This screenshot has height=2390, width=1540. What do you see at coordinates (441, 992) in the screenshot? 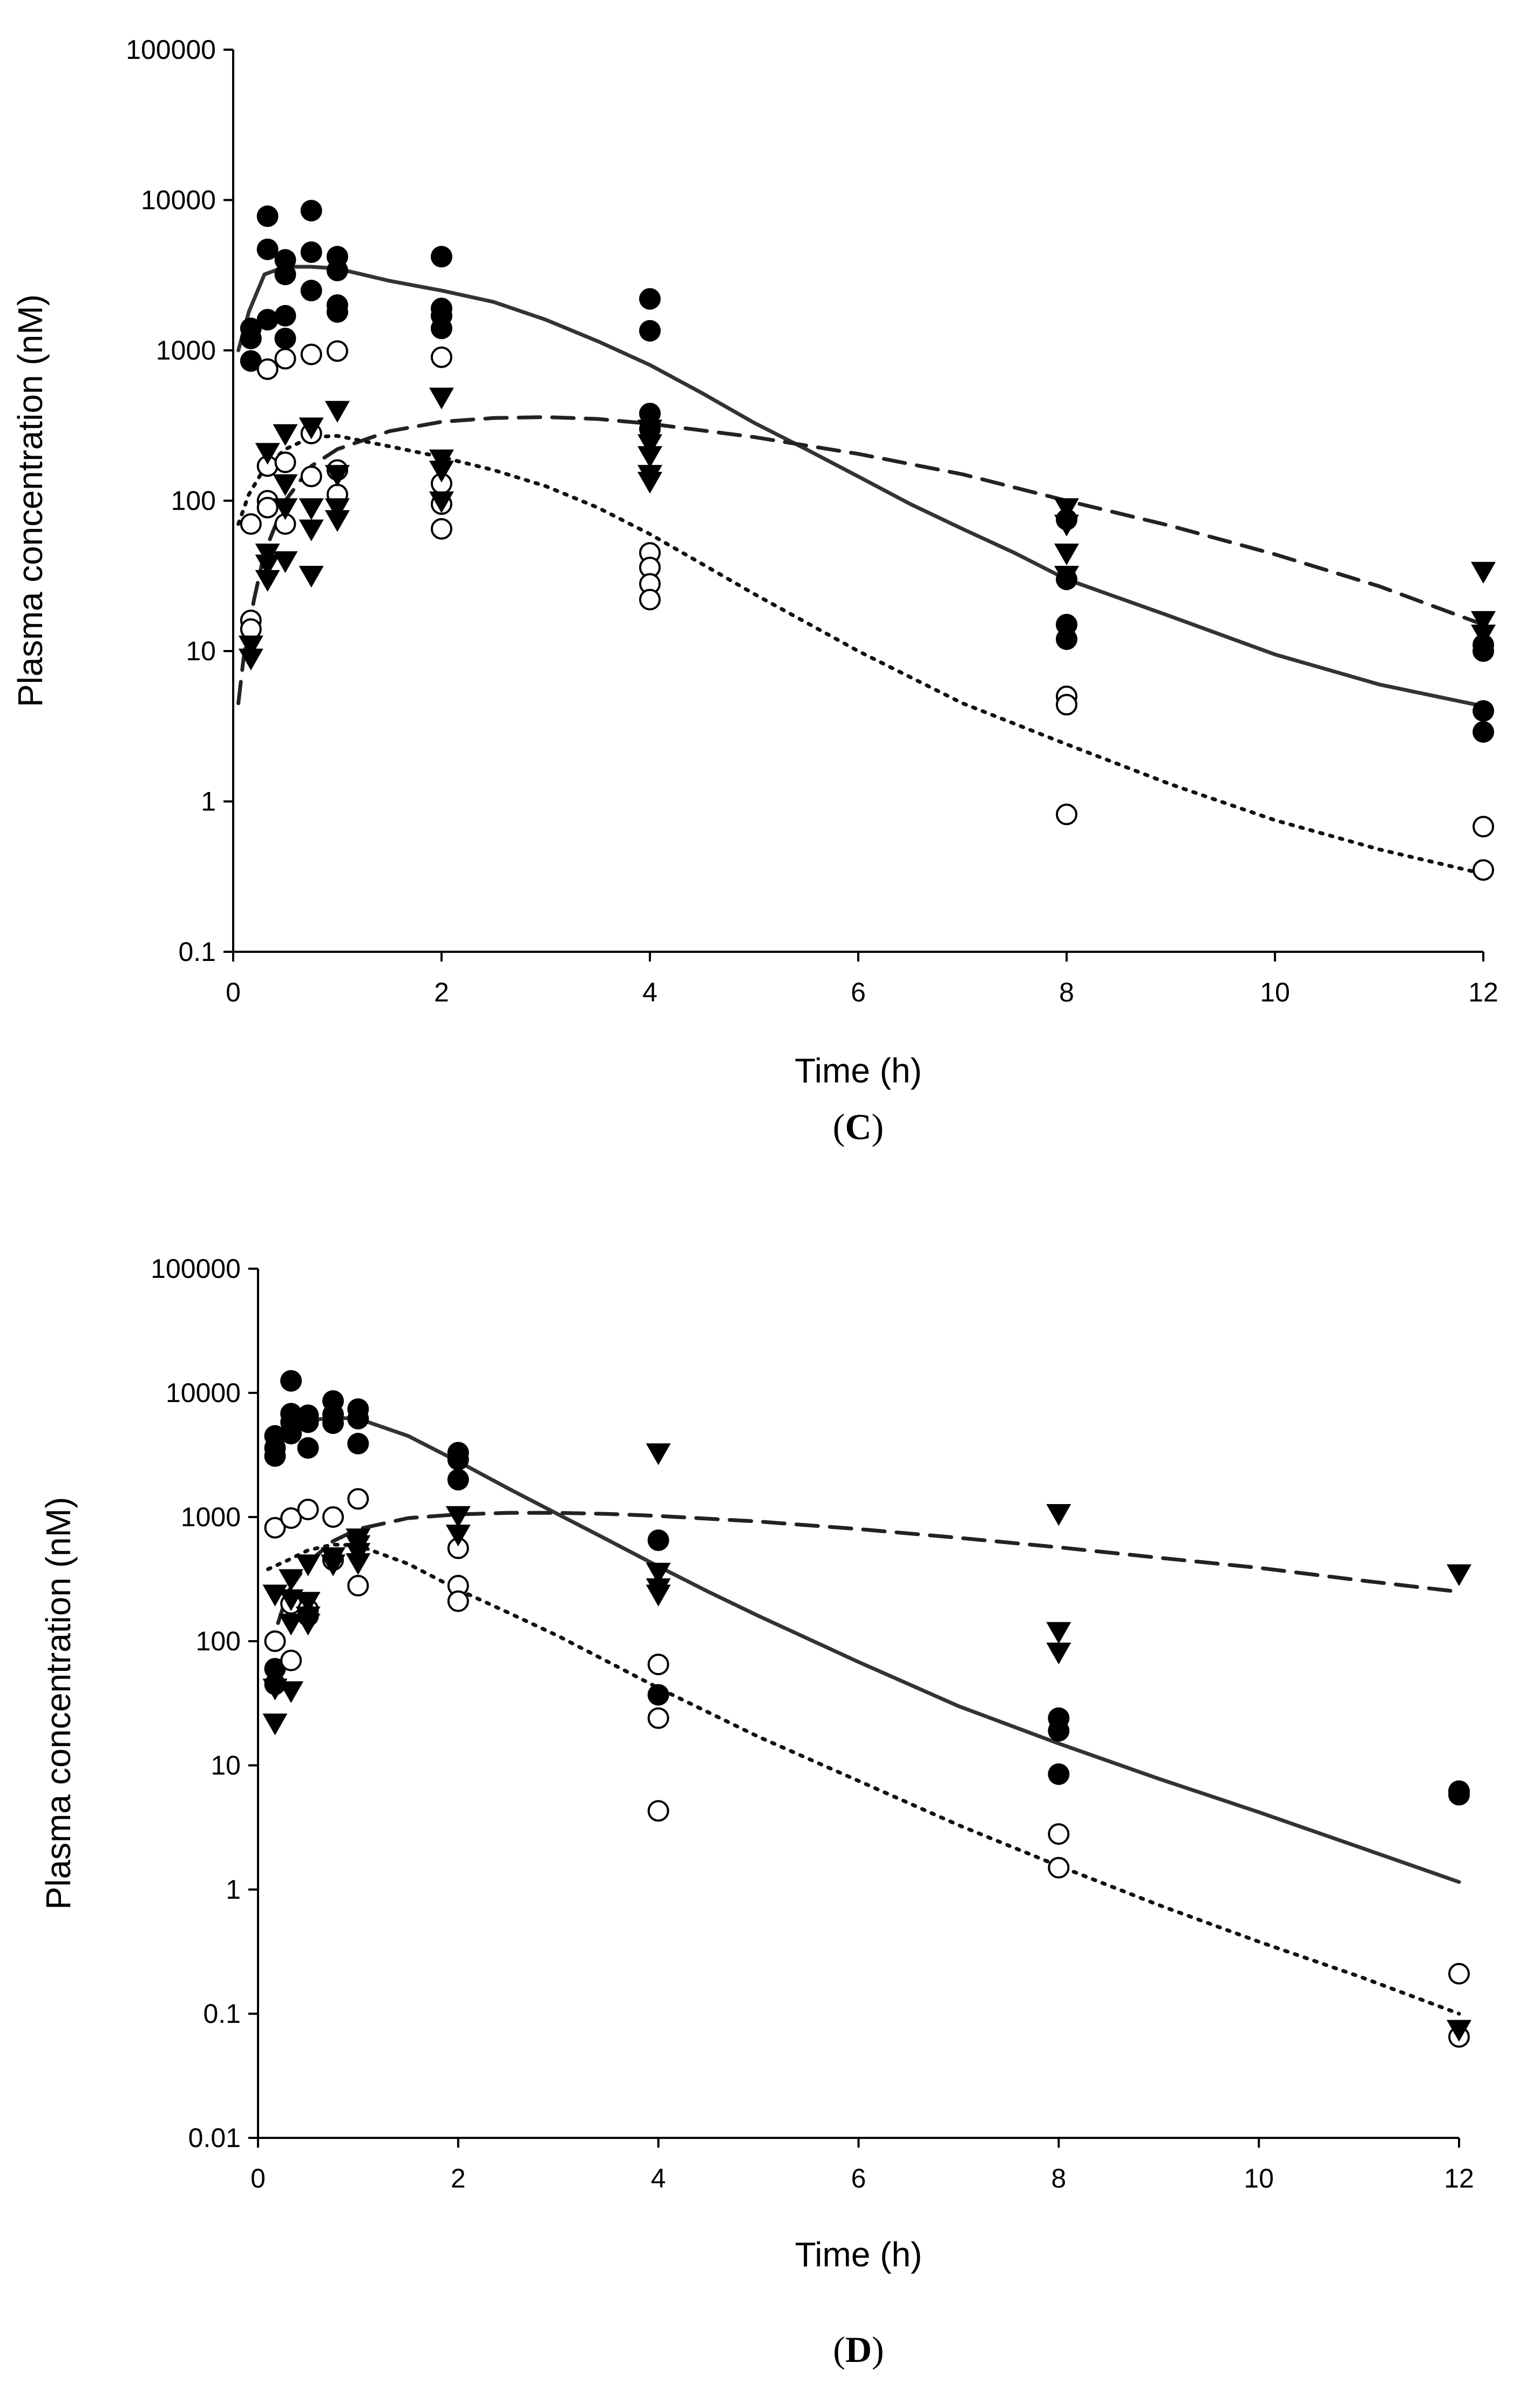
I see `panel-c-x-tick-label: 2` at bounding box center [441, 992].